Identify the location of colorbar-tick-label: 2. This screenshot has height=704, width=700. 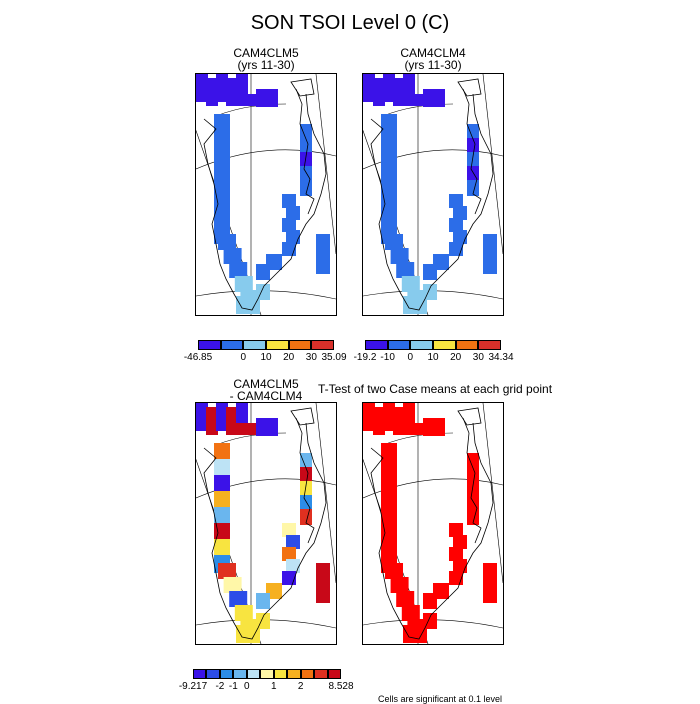
(300, 686).